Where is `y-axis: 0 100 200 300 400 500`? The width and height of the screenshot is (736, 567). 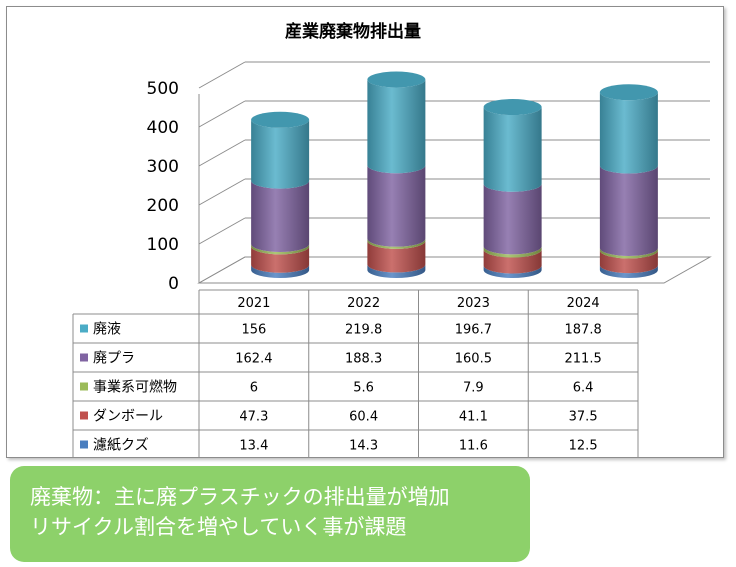
y-axis: 0 100 200 300 400 500 is located at coordinates (163, 186).